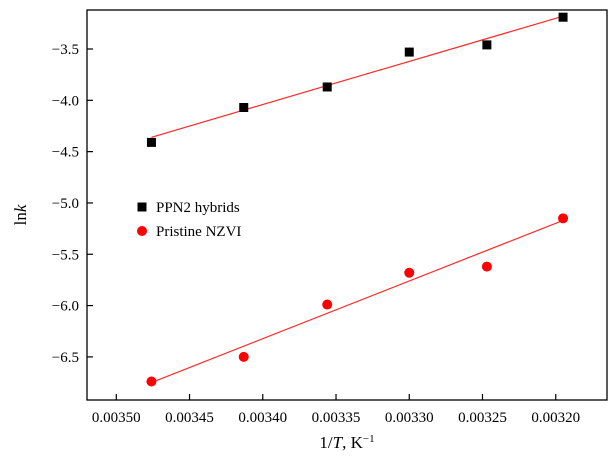 This screenshot has width=615, height=458. Describe the element at coordinates (65, 358) in the screenshot. I see `y-tick-label: −6.5` at that location.